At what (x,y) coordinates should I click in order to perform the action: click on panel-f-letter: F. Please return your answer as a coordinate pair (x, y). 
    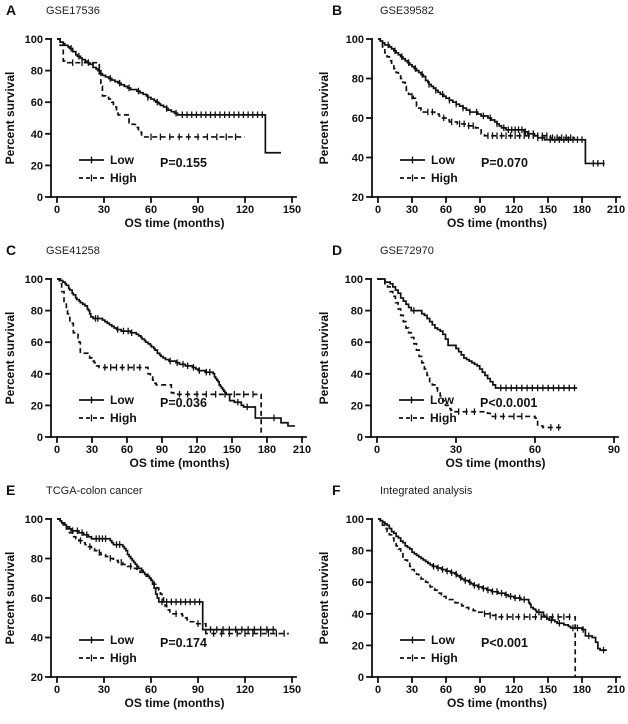
    Looking at the image, I should click on (337, 490).